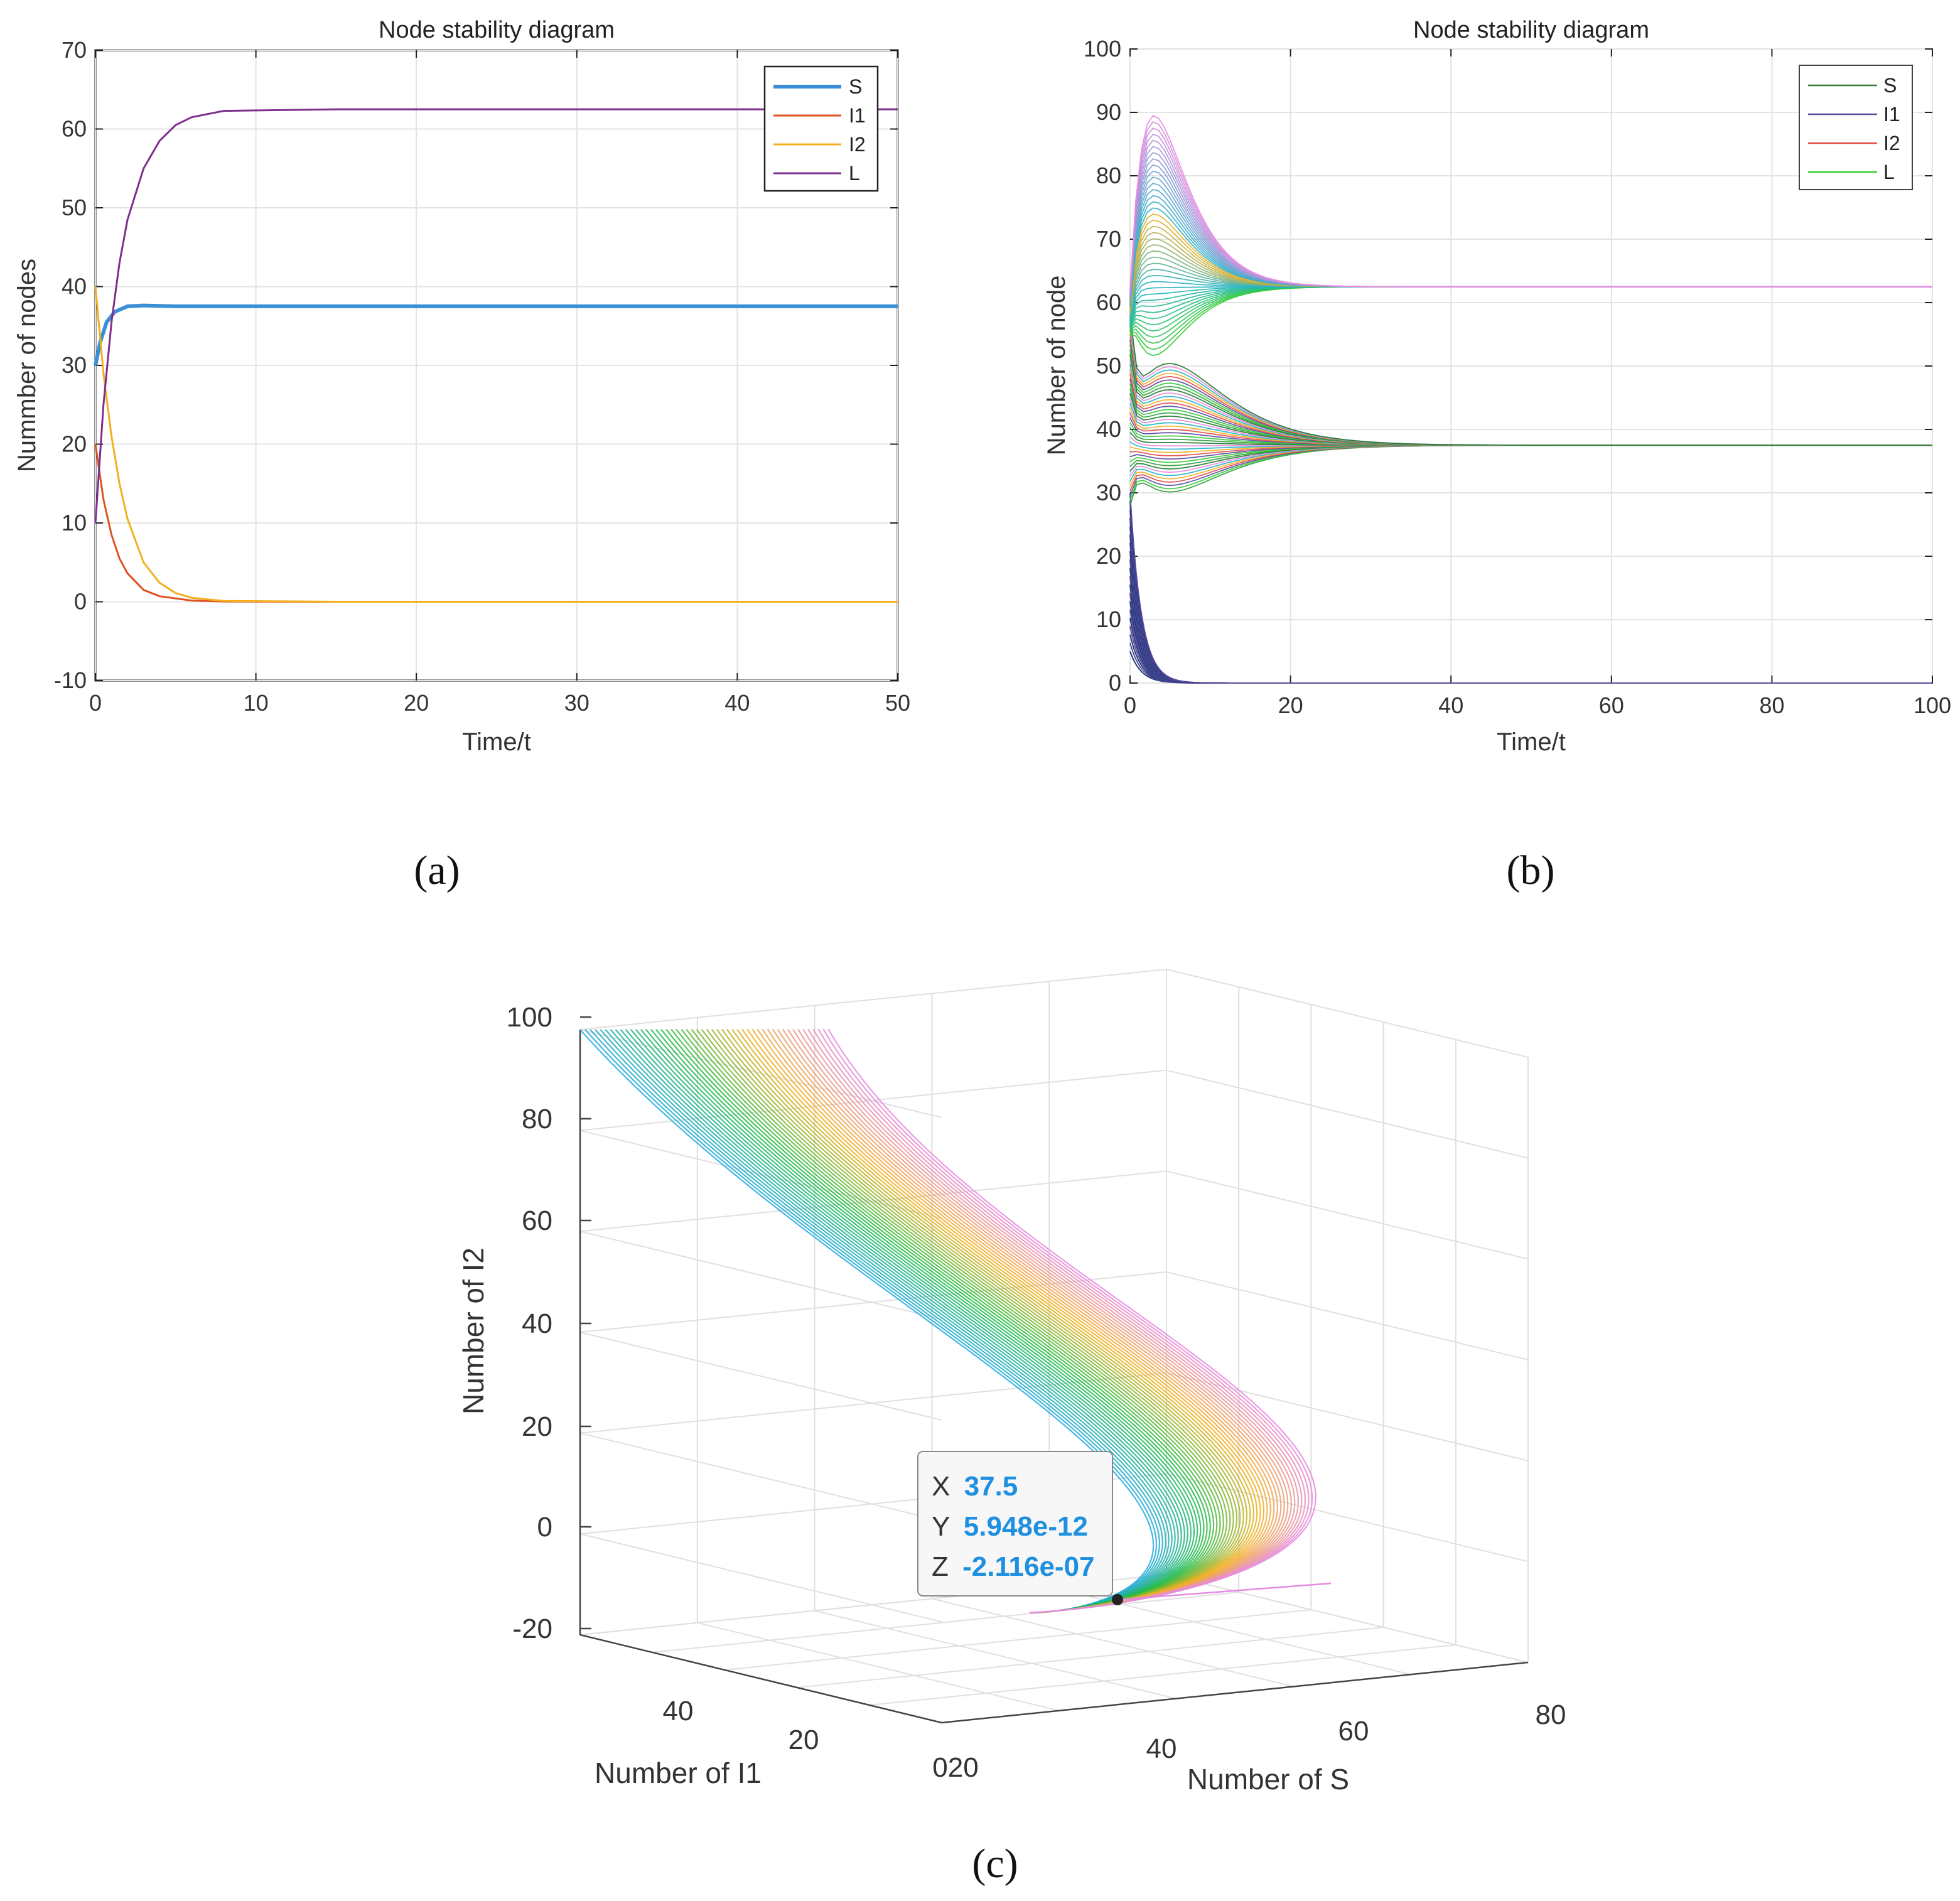 The width and height of the screenshot is (1960, 1901). What do you see at coordinates (537, 1119) in the screenshot?
I see `z-tick-label: 80` at bounding box center [537, 1119].